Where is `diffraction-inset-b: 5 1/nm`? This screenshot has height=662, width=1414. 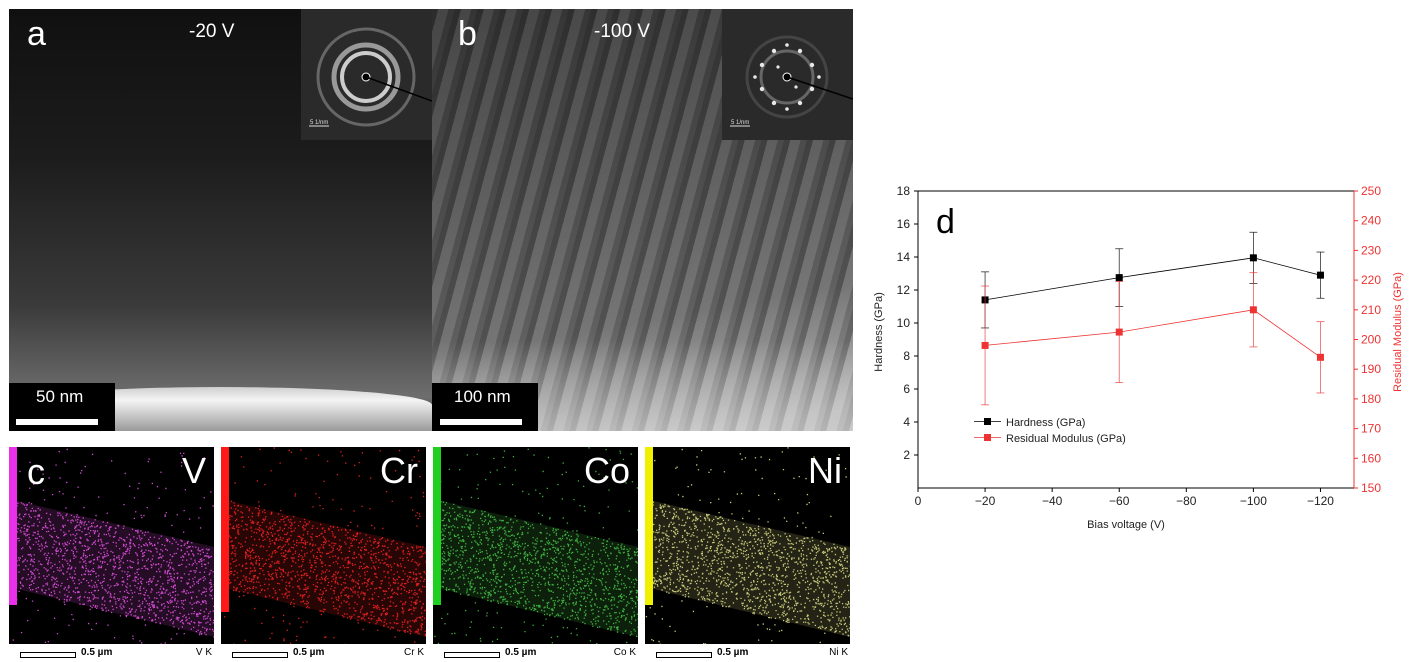
diffraction-inset-b: 5 1/nm is located at coordinates (787, 74).